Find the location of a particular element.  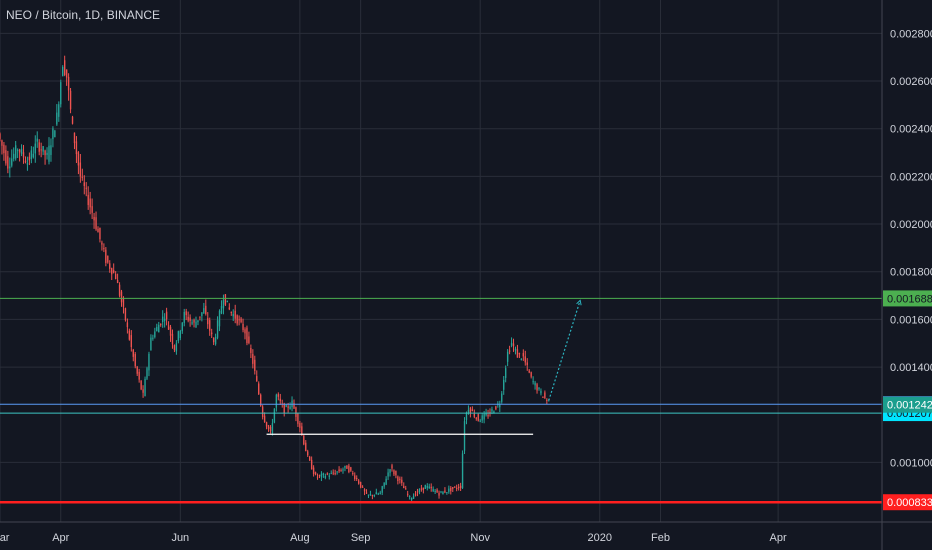

y-tick-label: 0.001800 is located at coordinates (911, 273).